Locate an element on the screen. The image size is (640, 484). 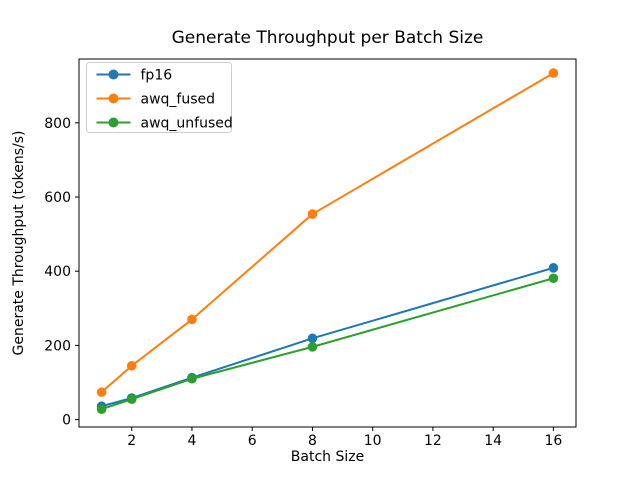
legend-label-awq_unfused: awq_unfused is located at coordinates (187, 124).